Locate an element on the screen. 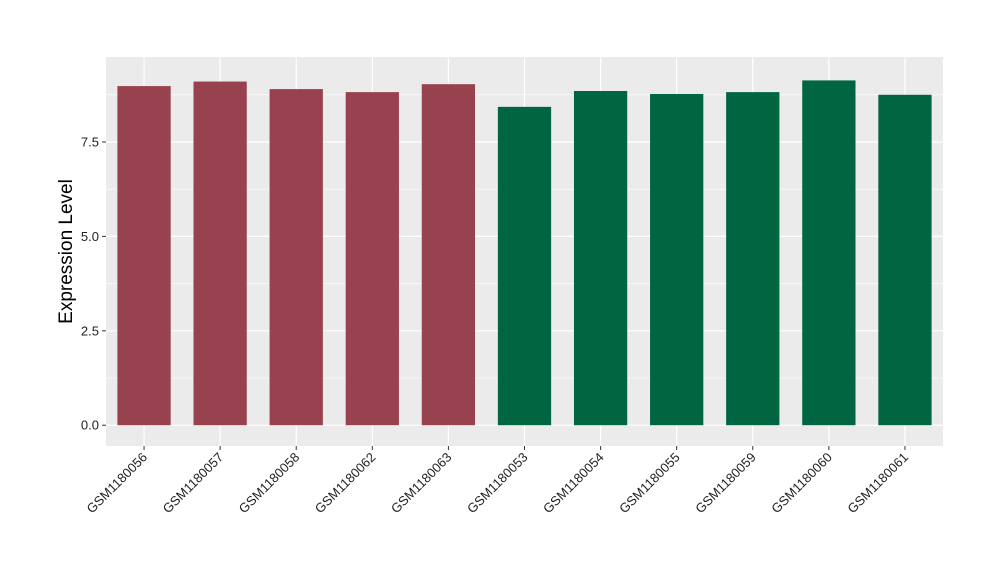 The height and width of the screenshot is (580, 1000). bar-GSM1180054 is located at coordinates (600, 258).